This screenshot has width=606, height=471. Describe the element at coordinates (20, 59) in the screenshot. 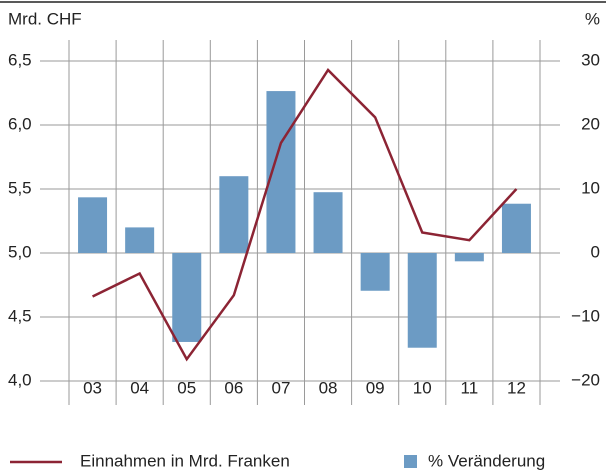

I see `y-tick-label: 6,5` at that location.